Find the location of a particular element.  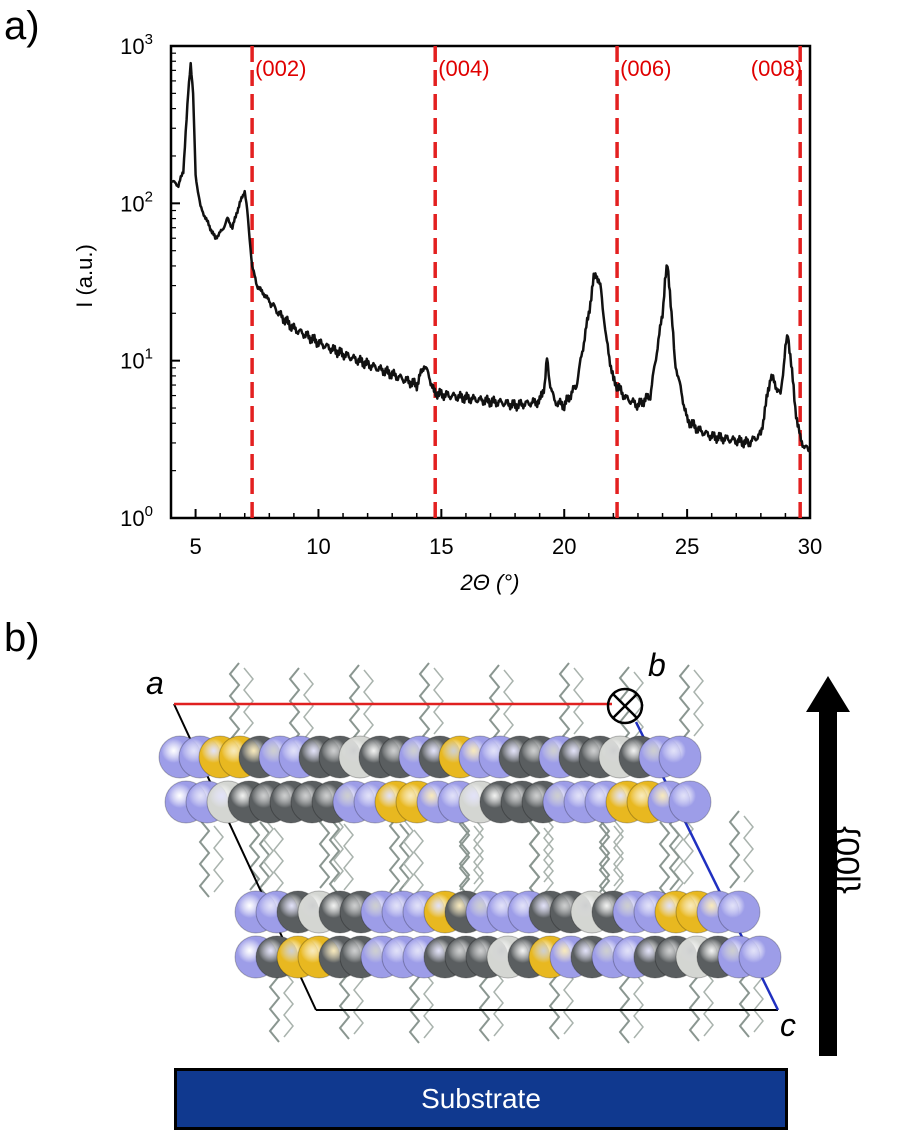

panel-b-label: b) is located at coordinates (22, 638).